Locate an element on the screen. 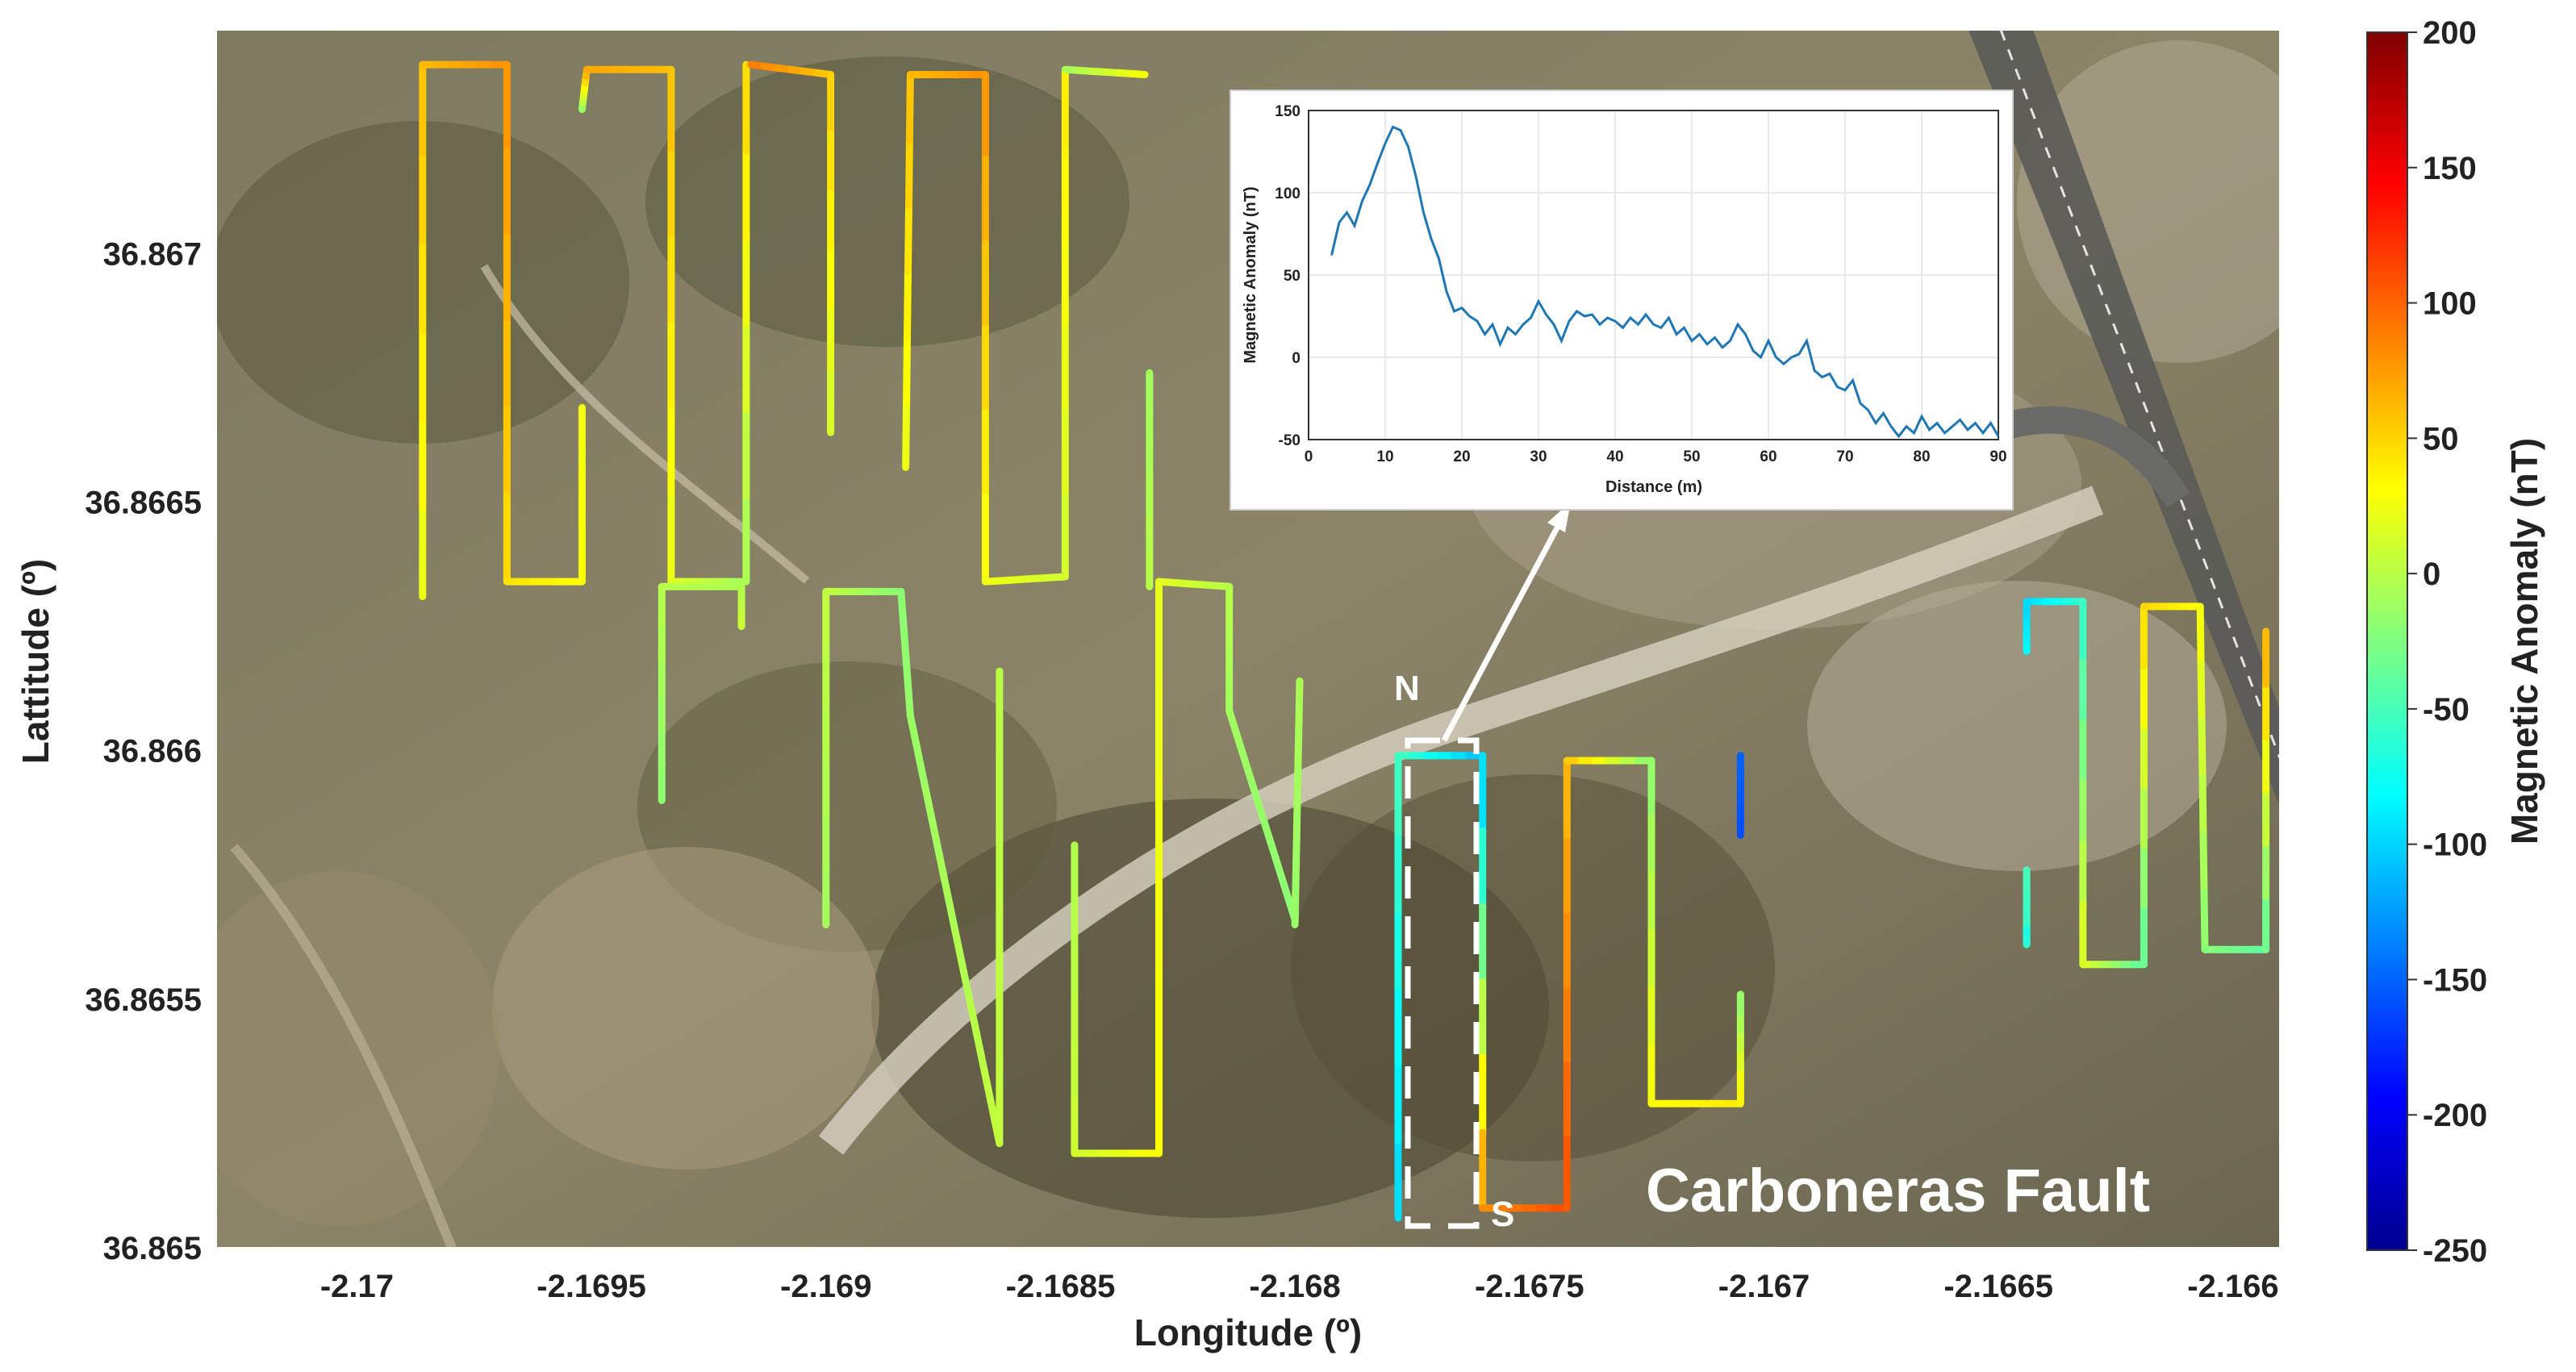 The width and height of the screenshot is (2576, 1372). inset-x-tick-label: 60 is located at coordinates (1768, 457).